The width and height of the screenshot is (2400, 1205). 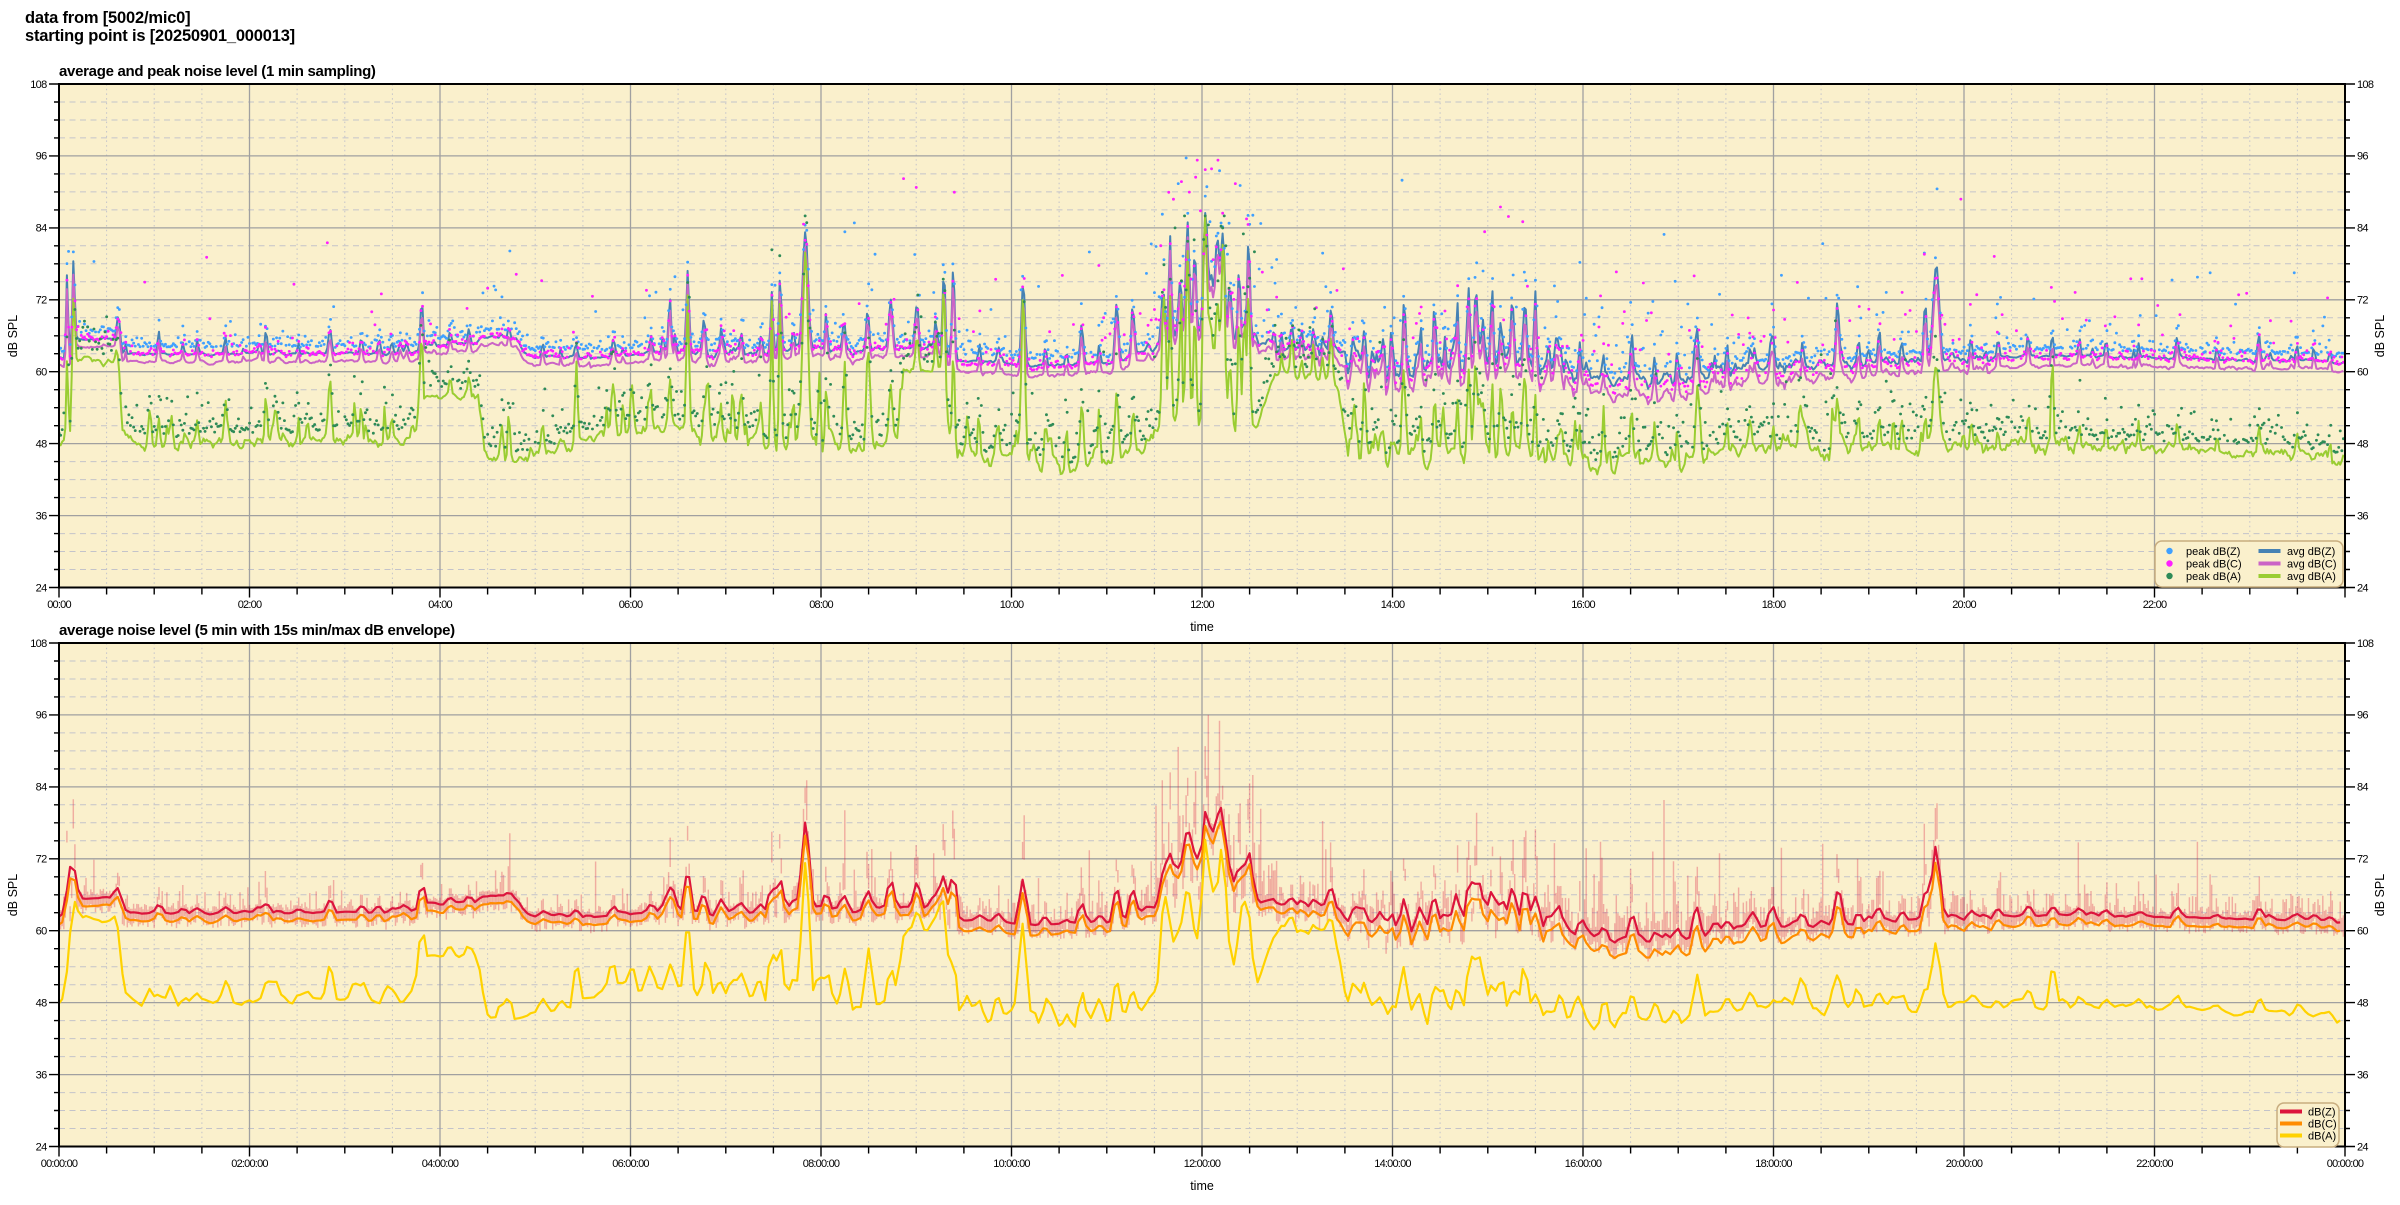 What do you see at coordinates (250, 605) in the screenshot?
I see `svg-text: 02:00` at bounding box center [250, 605].